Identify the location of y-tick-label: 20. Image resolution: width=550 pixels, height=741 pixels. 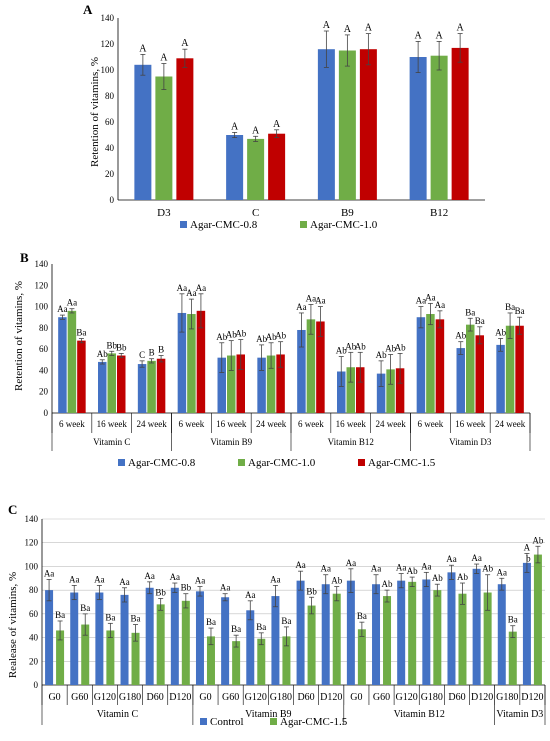
(110, 174).